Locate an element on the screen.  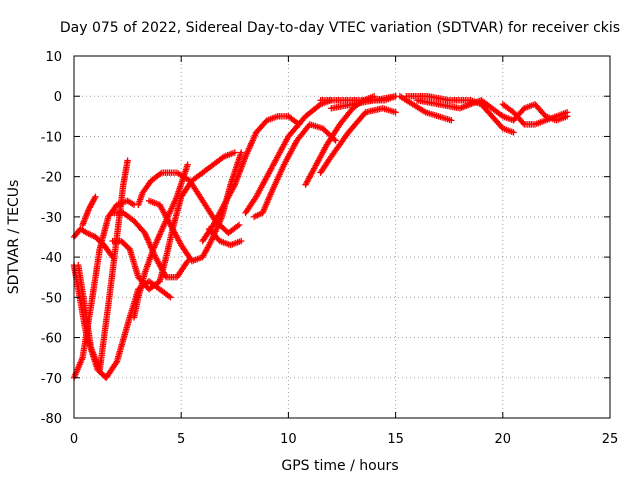
x-tick-label: 0 is located at coordinates (74, 439).